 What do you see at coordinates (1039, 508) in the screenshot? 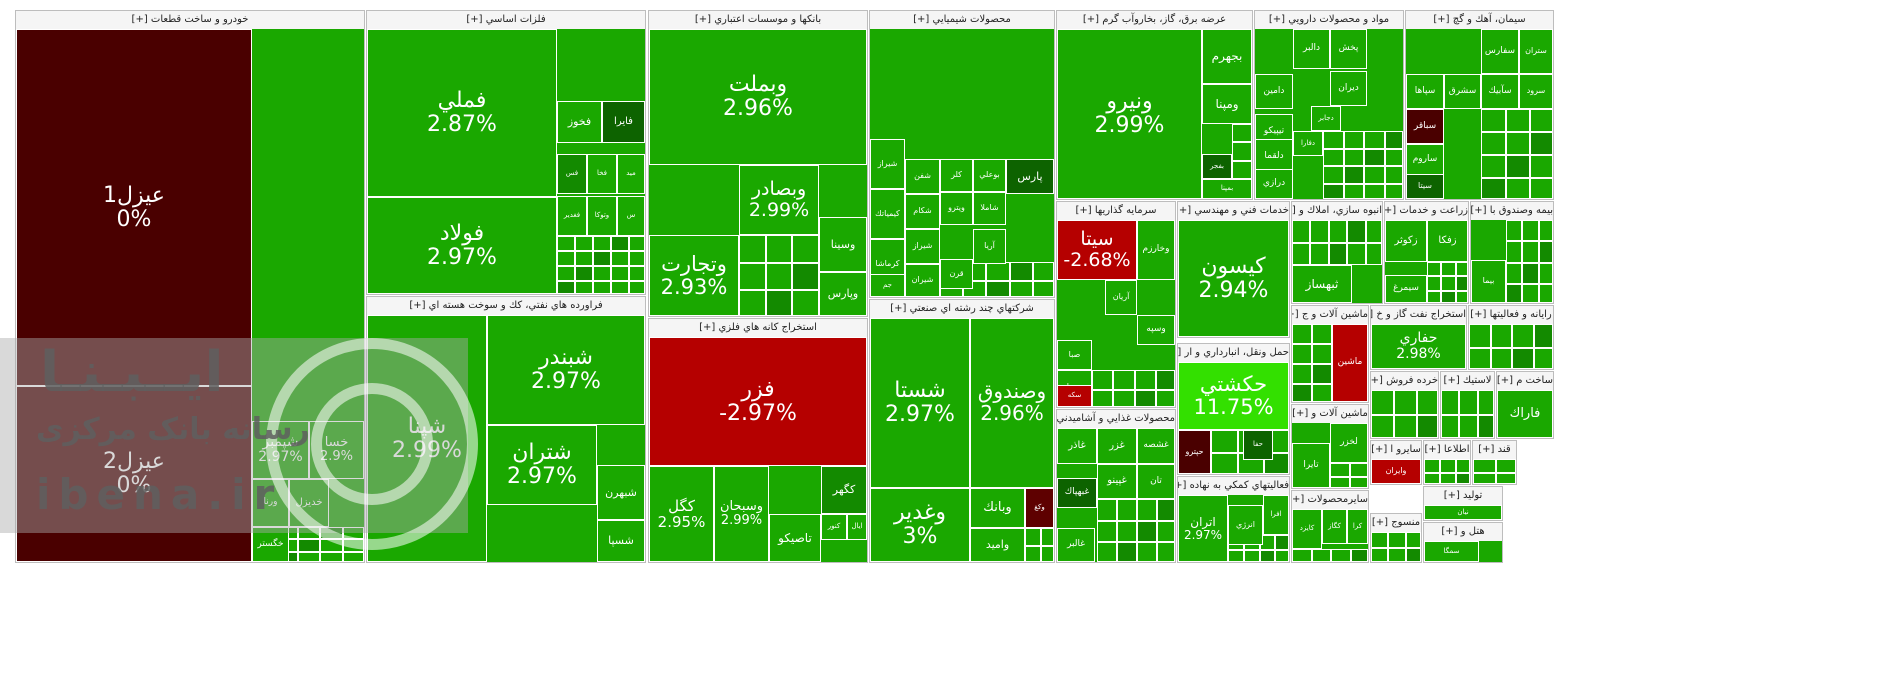
I see `stock-tile: وكغ` at bounding box center [1039, 508].